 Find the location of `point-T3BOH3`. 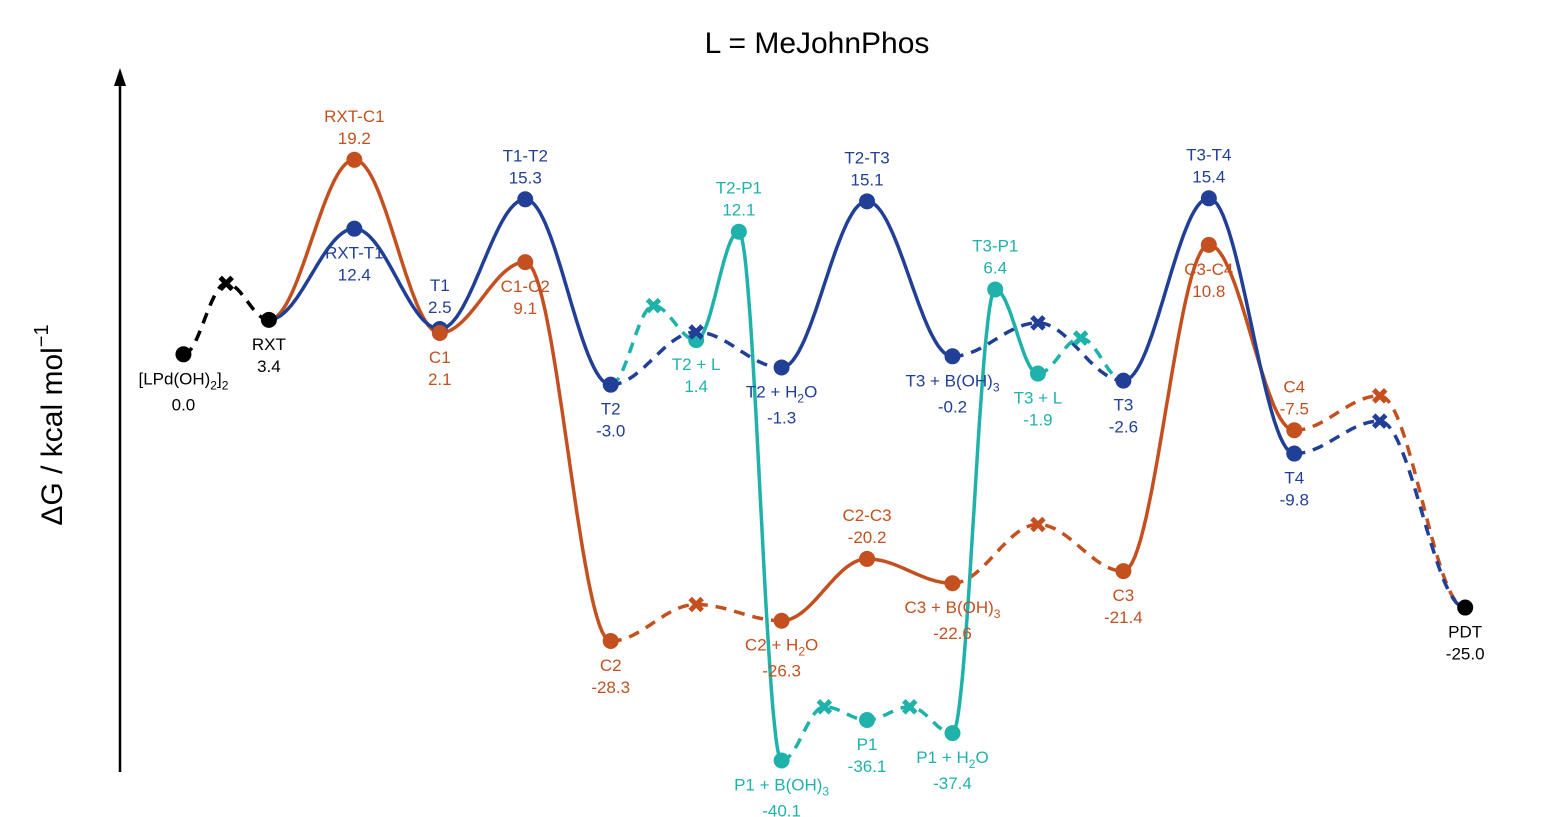

point-T3BOH3 is located at coordinates (952, 356).